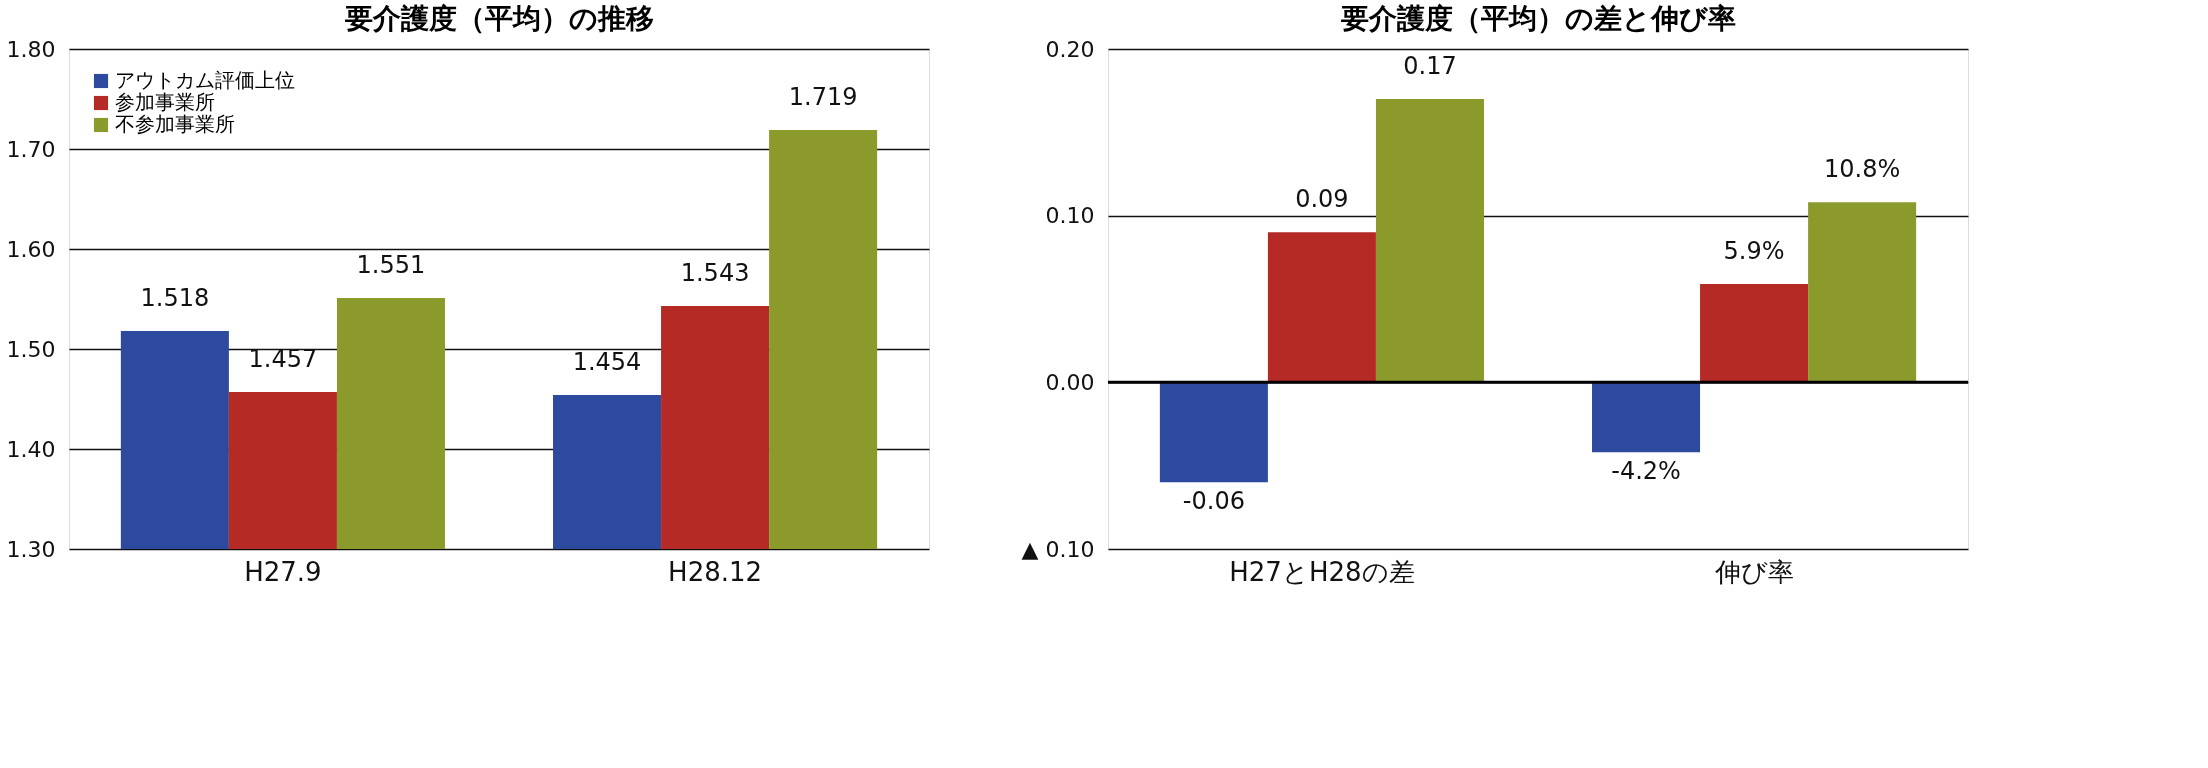 The image size is (2208, 768). What do you see at coordinates (31, 49) in the screenshot?
I see `y-tick-label: 1.80` at bounding box center [31, 49].